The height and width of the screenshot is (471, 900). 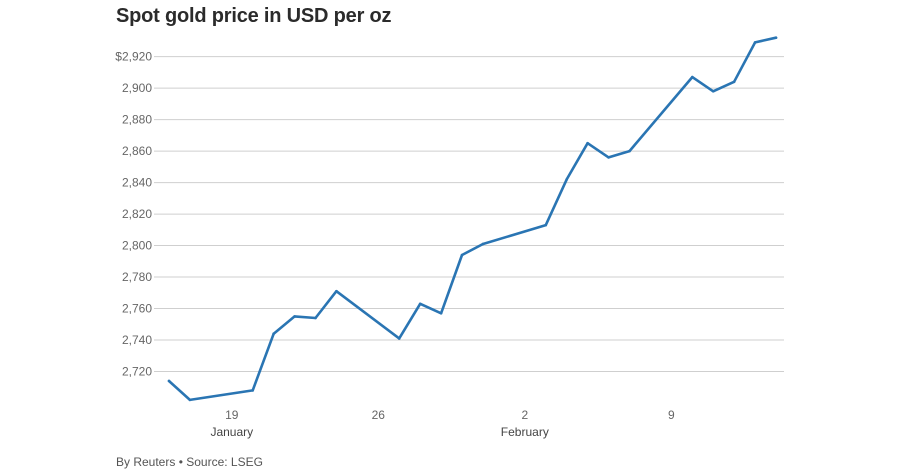 What do you see at coordinates (137, 277) in the screenshot?
I see `y-tick-label: 2,780` at bounding box center [137, 277].